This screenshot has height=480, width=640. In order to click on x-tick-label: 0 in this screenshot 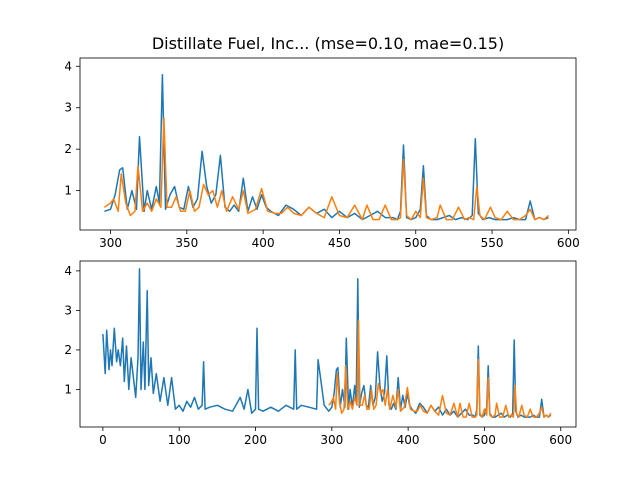, I will do `click(103, 440)`.